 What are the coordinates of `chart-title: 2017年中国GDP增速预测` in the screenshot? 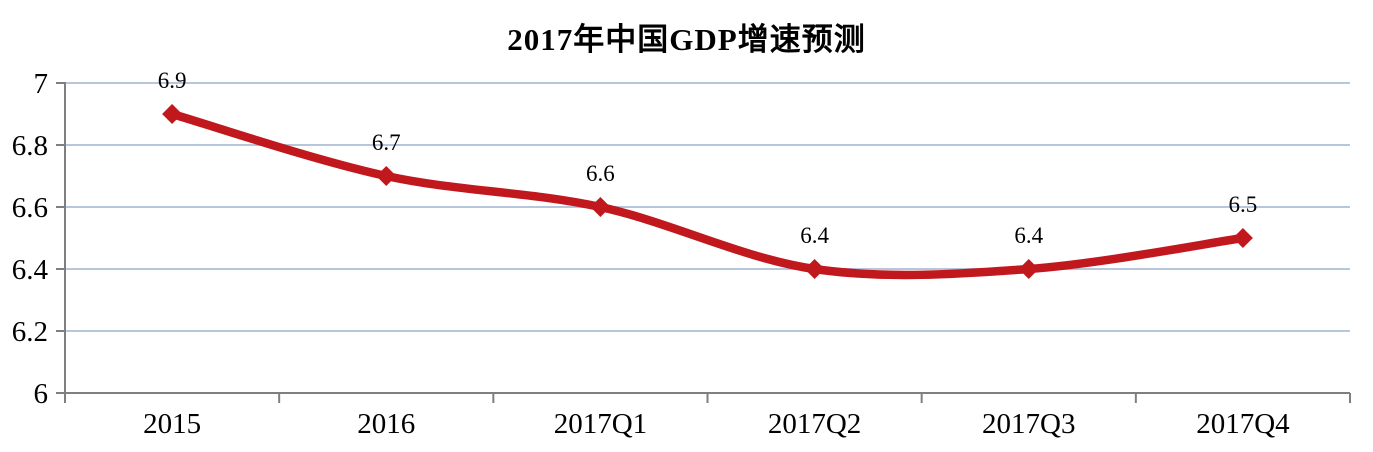 It's located at (686, 39).